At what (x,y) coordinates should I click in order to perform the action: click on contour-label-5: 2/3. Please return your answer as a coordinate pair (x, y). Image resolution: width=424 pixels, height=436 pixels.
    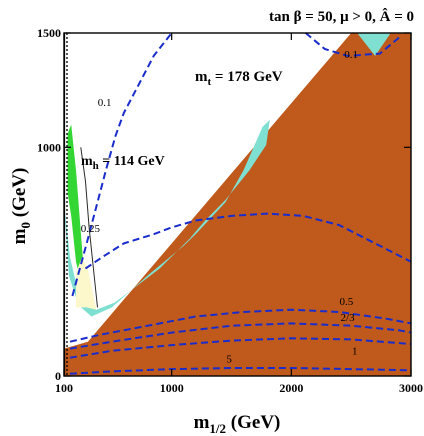
    Looking at the image, I should click on (348, 318).